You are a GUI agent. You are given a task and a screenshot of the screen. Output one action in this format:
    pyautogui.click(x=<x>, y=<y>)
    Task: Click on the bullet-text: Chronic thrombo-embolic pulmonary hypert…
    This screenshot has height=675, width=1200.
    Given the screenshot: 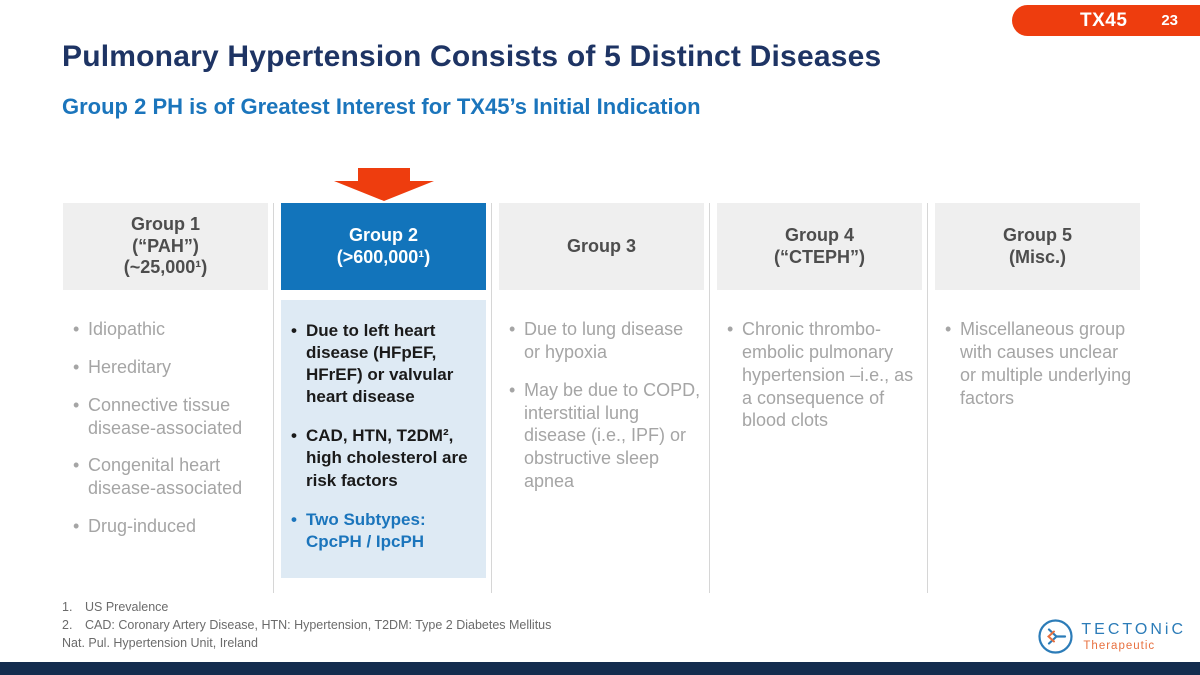 What is the action you would take?
    pyautogui.click(x=828, y=375)
    